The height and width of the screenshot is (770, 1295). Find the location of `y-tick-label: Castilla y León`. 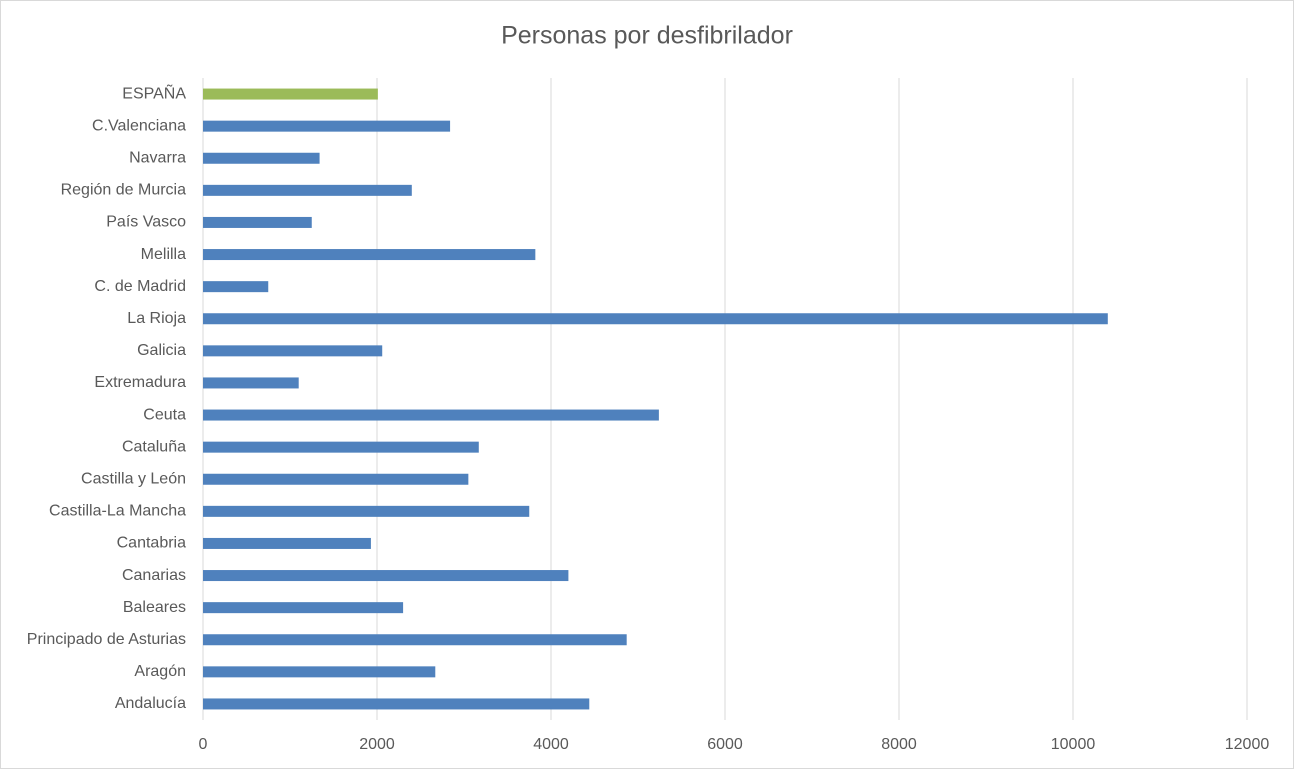

y-tick-label: Castilla y León is located at coordinates (133, 478).